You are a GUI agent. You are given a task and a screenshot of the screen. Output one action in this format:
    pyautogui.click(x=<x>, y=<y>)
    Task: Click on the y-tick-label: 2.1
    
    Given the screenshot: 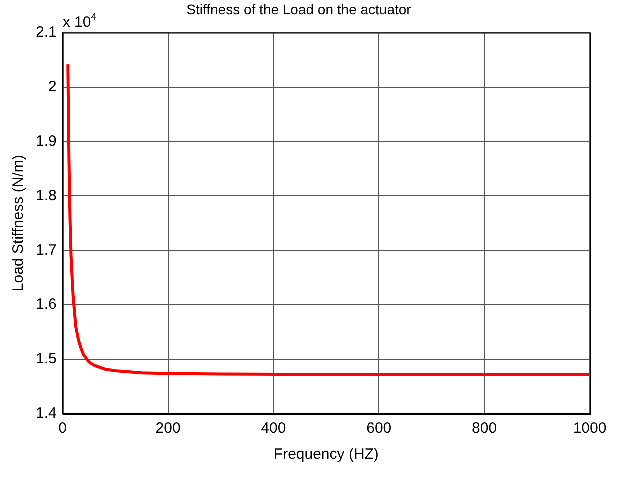 What is the action you would take?
    pyautogui.click(x=46, y=32)
    